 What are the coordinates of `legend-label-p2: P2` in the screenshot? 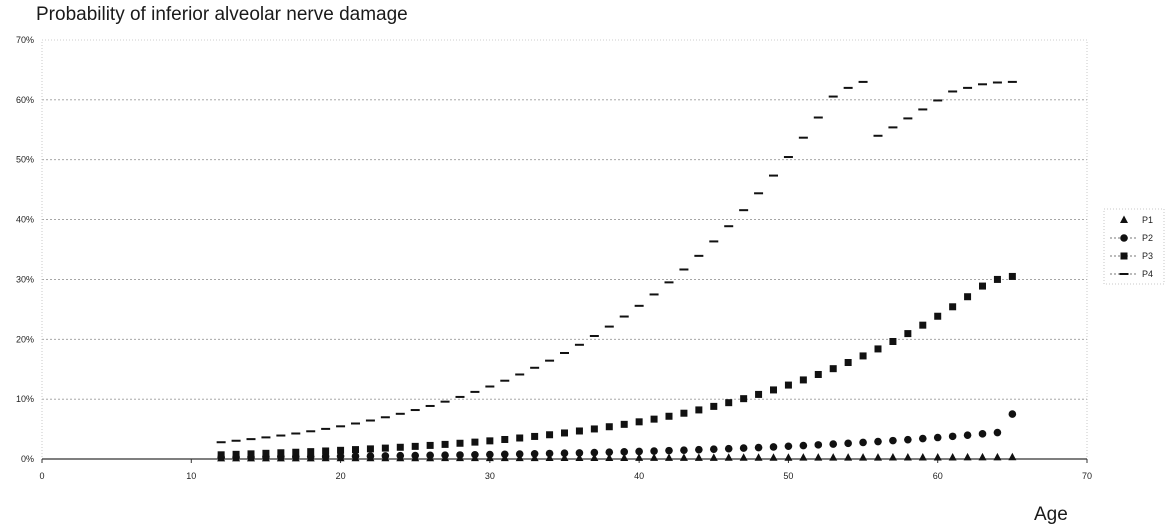 It's located at (1147, 238).